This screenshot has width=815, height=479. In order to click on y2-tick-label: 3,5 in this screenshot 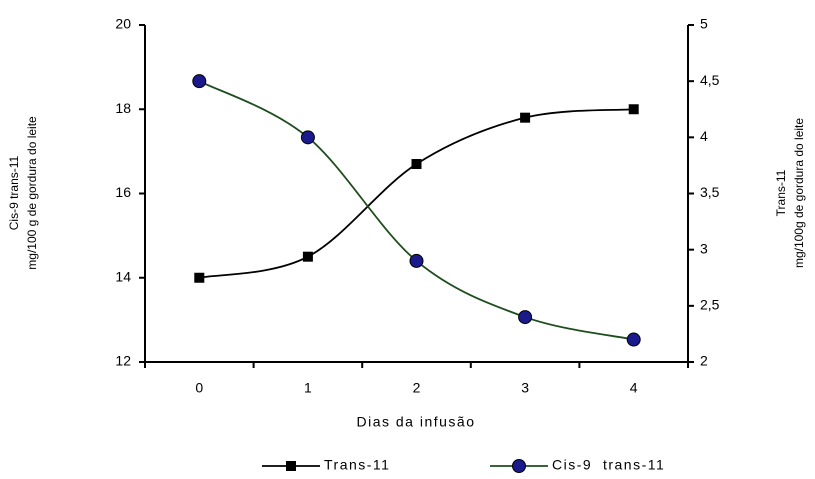, I will do `click(710, 192)`.